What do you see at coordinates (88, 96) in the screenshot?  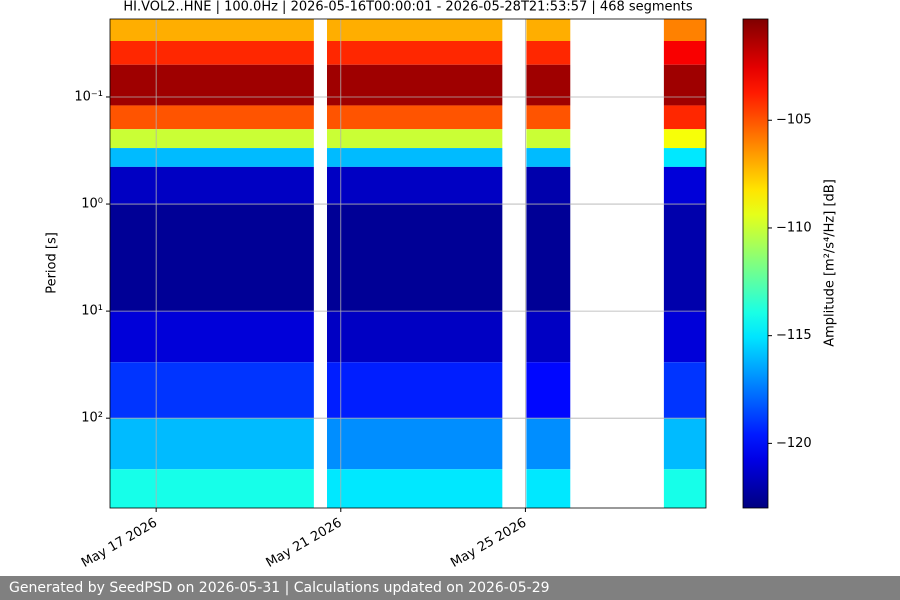 I see `y-tick-label: 10⁻¹` at bounding box center [88, 96].